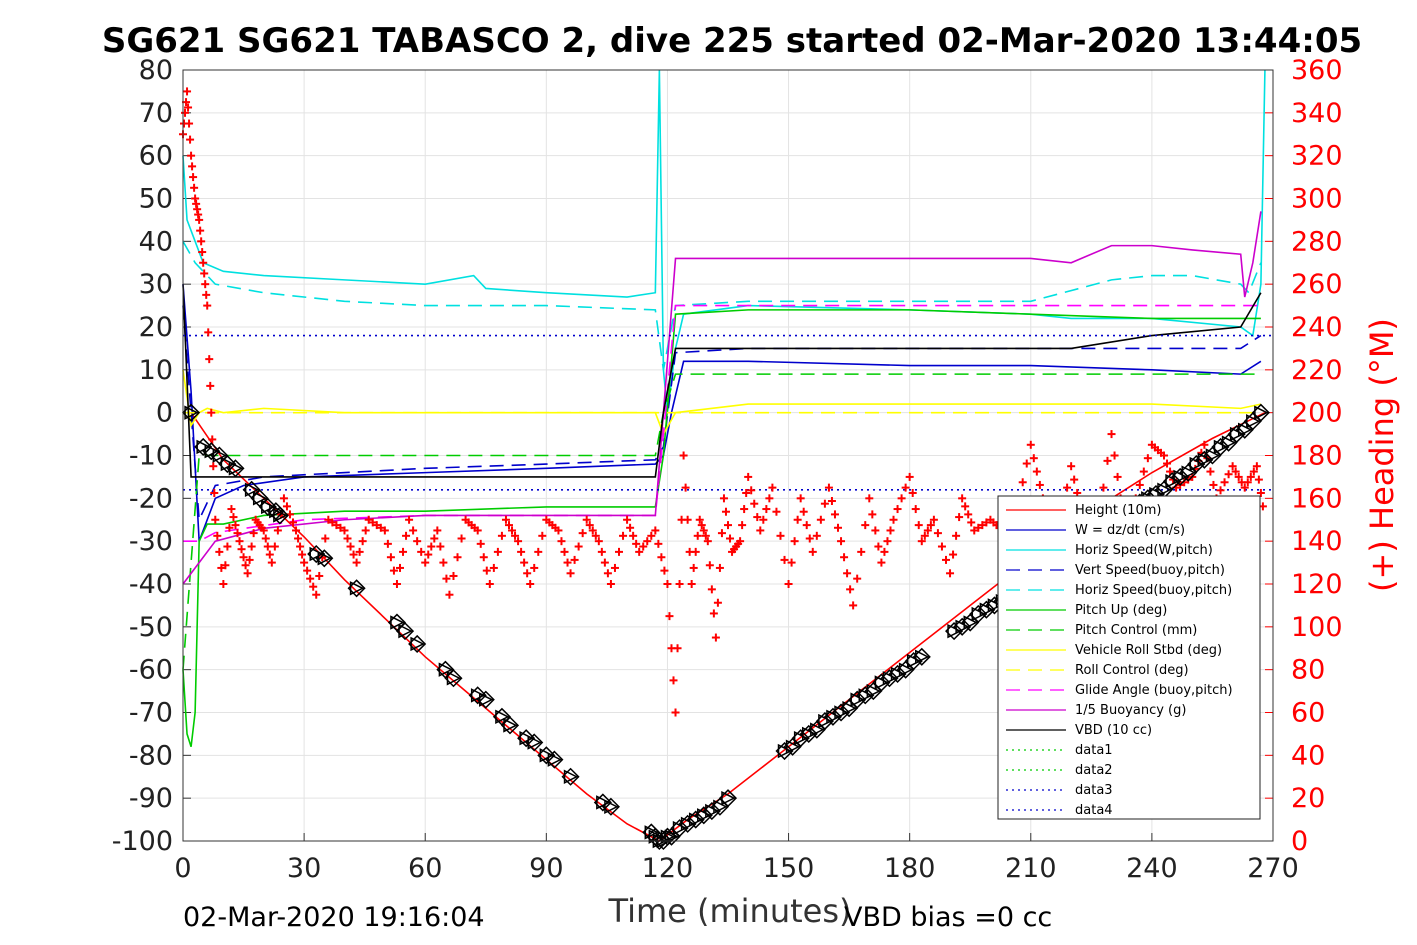  What do you see at coordinates (1308, 798) in the screenshot?
I see `right-y-tick-label: 20` at bounding box center [1308, 798].